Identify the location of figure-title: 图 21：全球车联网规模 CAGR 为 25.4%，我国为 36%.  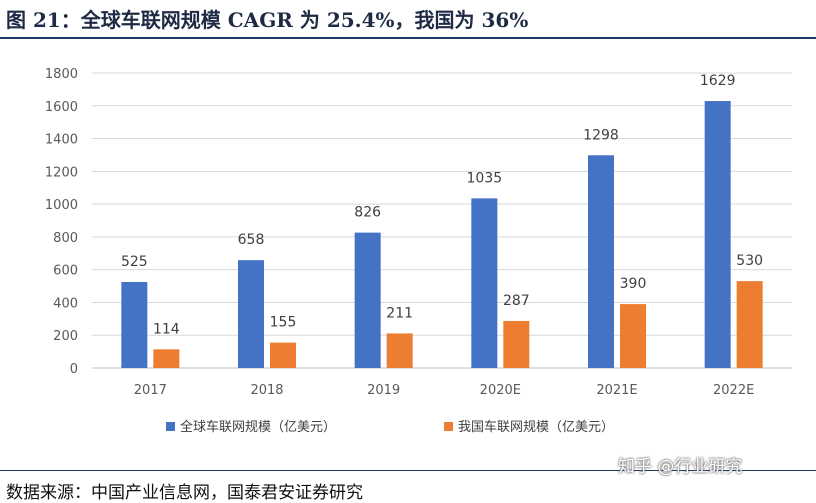
(267, 20).